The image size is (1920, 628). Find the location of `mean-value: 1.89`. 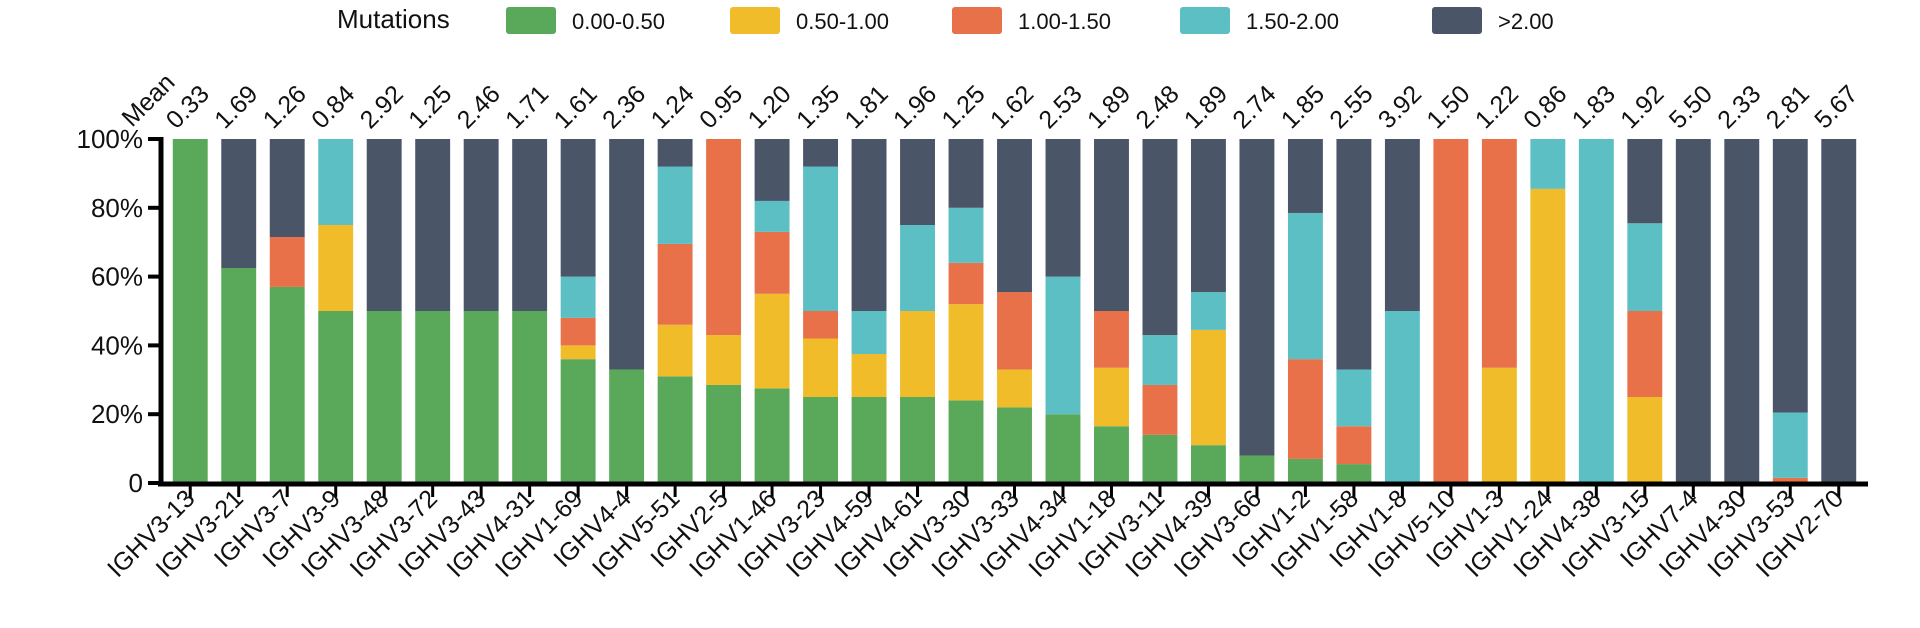

mean-value: 1.89 is located at coordinates (1206, 107).